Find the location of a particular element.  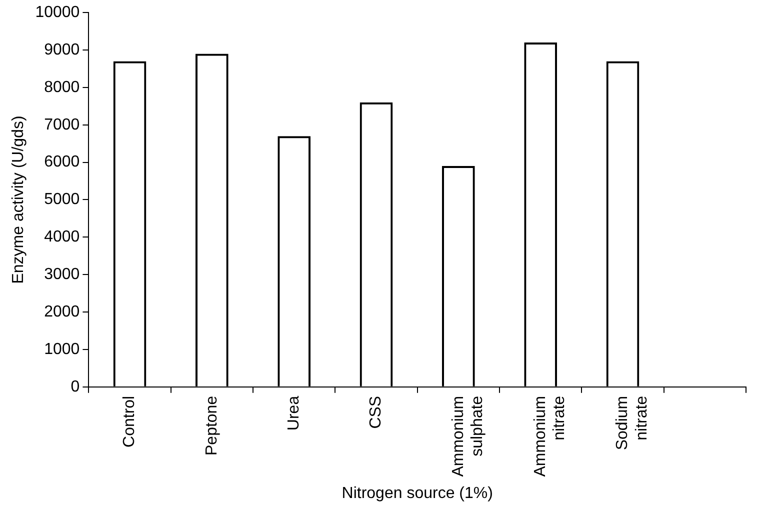

x-axis-title: Nitrogen source (1%) is located at coordinates (417, 493).